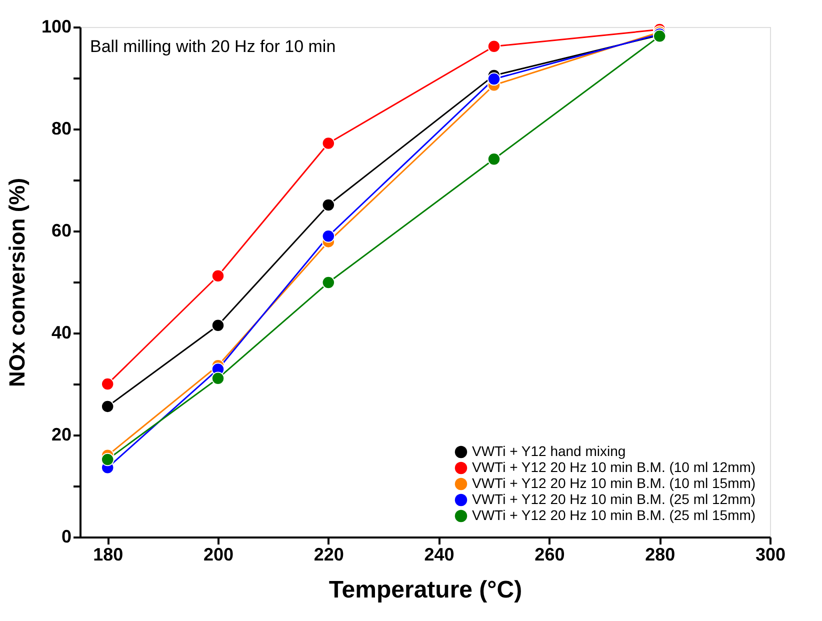 The image size is (822, 621). I want to click on legend-label: VWTi + Y12 20 Hz 10 min B.M. (25 ml 15mm), so click(614, 515).